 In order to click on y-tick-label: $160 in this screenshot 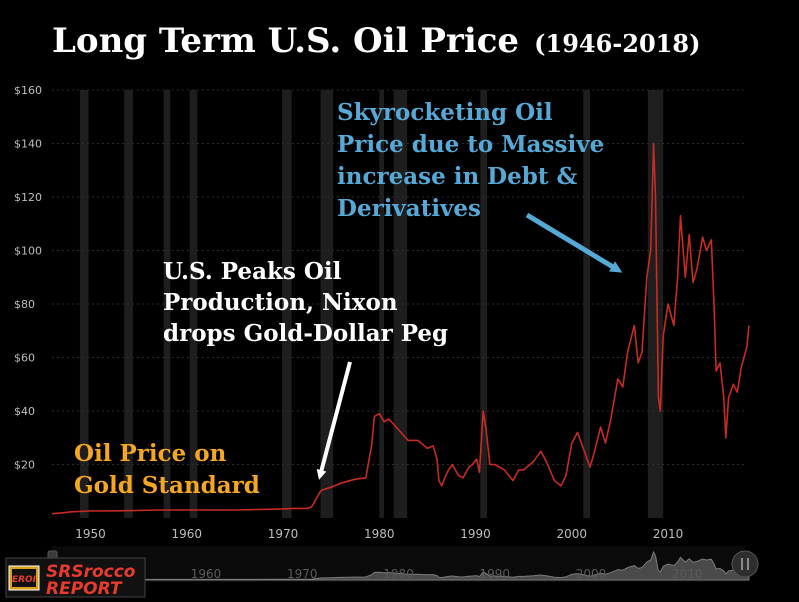, I will do `click(28, 90)`.